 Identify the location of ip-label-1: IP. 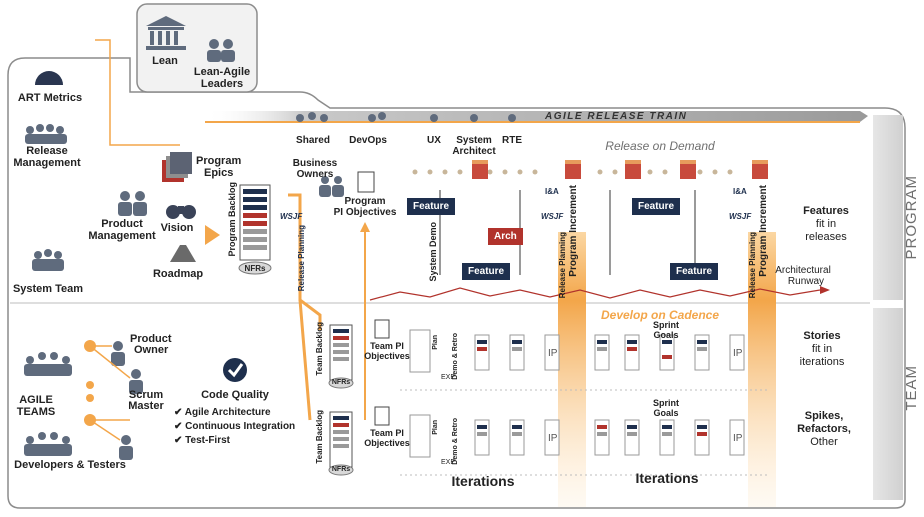
(553, 353).